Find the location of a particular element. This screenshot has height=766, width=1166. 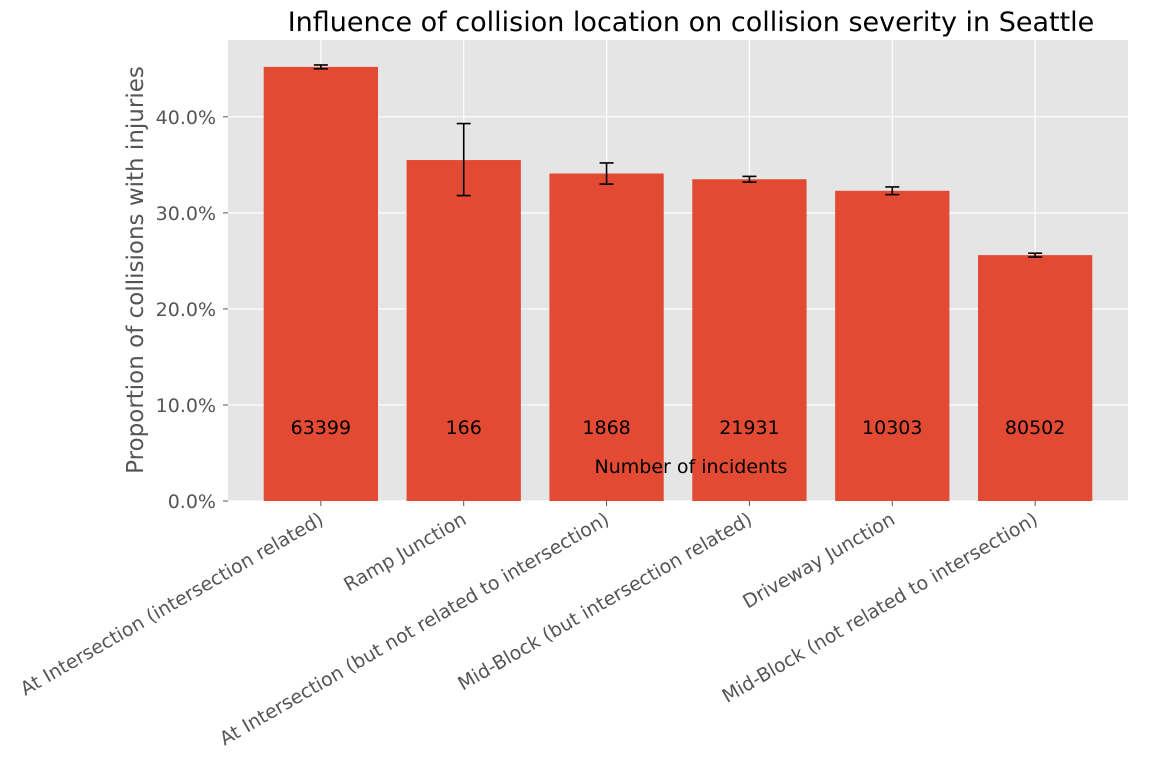

y-tick-label: 10.0% is located at coordinates (186, 406).